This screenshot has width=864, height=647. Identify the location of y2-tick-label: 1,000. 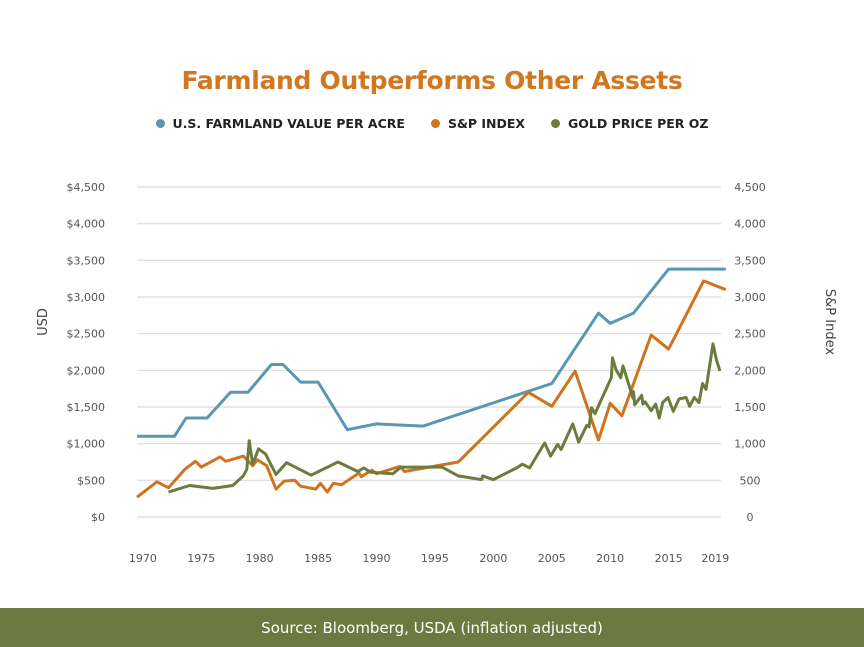
(750, 444).